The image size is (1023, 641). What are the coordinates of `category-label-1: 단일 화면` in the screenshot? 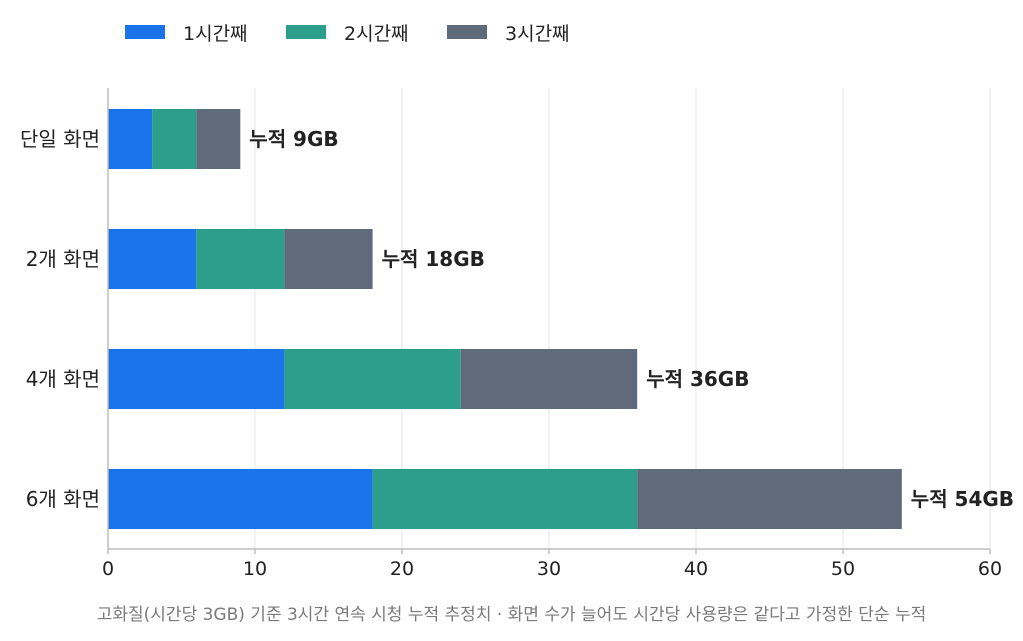 It's located at (60, 139).